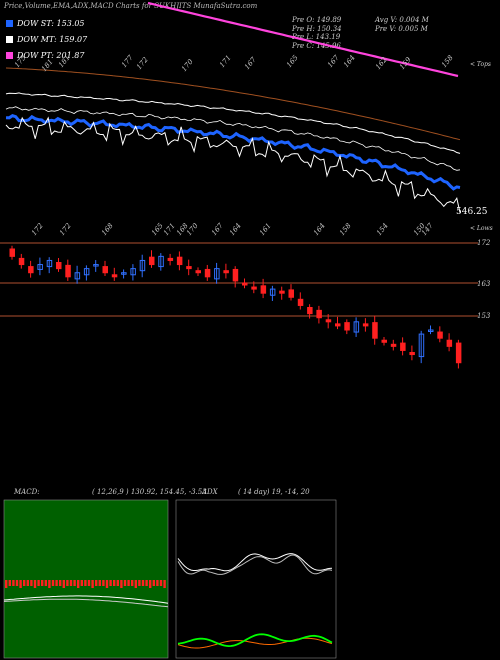 The height and width of the screenshot is (660, 500). Describe the element at coordinates (9, 55) in the screenshot. I see `legend-swatch-dow-pt` at that location.